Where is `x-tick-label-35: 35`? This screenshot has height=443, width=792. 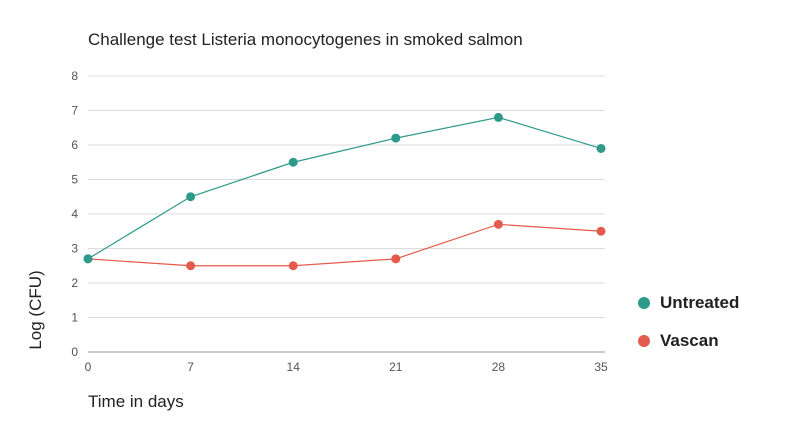
x-tick-label-35: 35 is located at coordinates (601, 367).